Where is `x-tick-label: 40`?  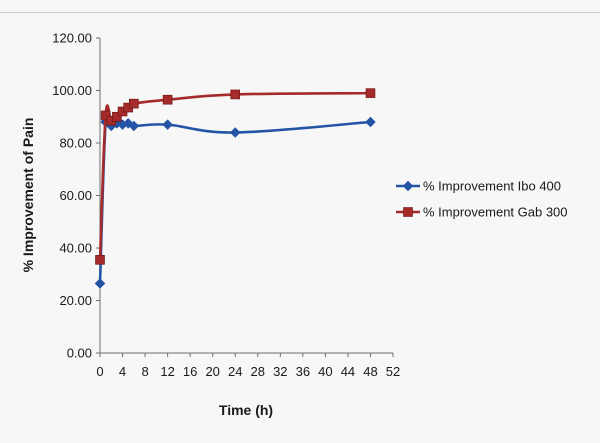
x-tick-label: 40 is located at coordinates (325, 371).